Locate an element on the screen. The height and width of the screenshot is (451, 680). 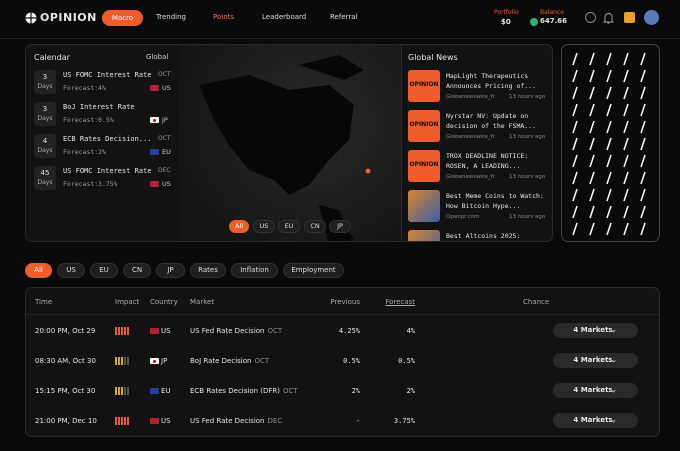
map-shapes is located at coordinates (285, 148).